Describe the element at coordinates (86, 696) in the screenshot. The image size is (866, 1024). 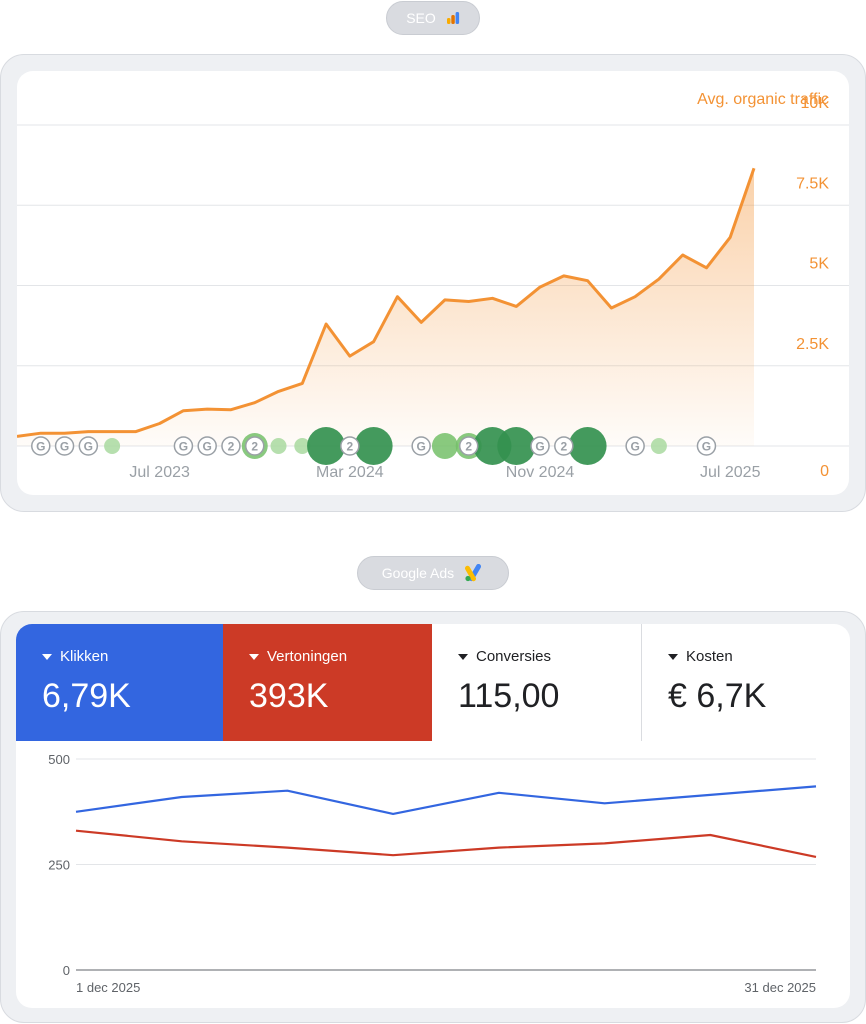
I see `metric-clicks-value: 6,79K` at that location.